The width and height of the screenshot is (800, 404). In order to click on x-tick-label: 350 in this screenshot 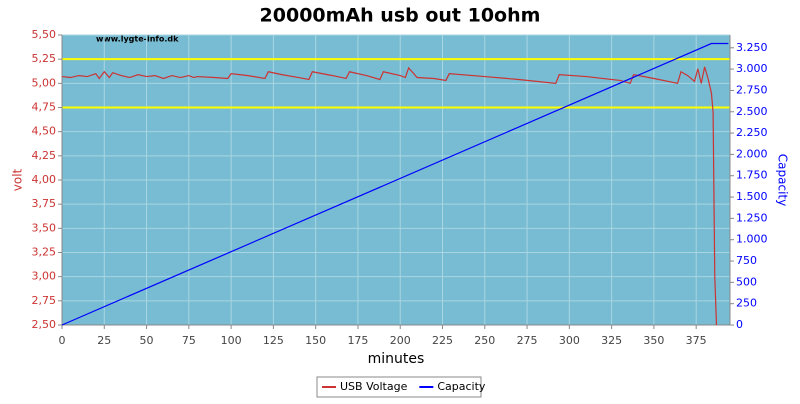, I will do `click(653, 340)`.